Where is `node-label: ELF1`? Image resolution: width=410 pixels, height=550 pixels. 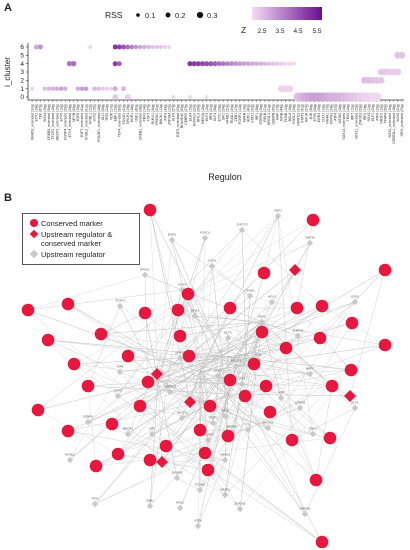
node-label: ELF1 is located at coordinates (355, 403).